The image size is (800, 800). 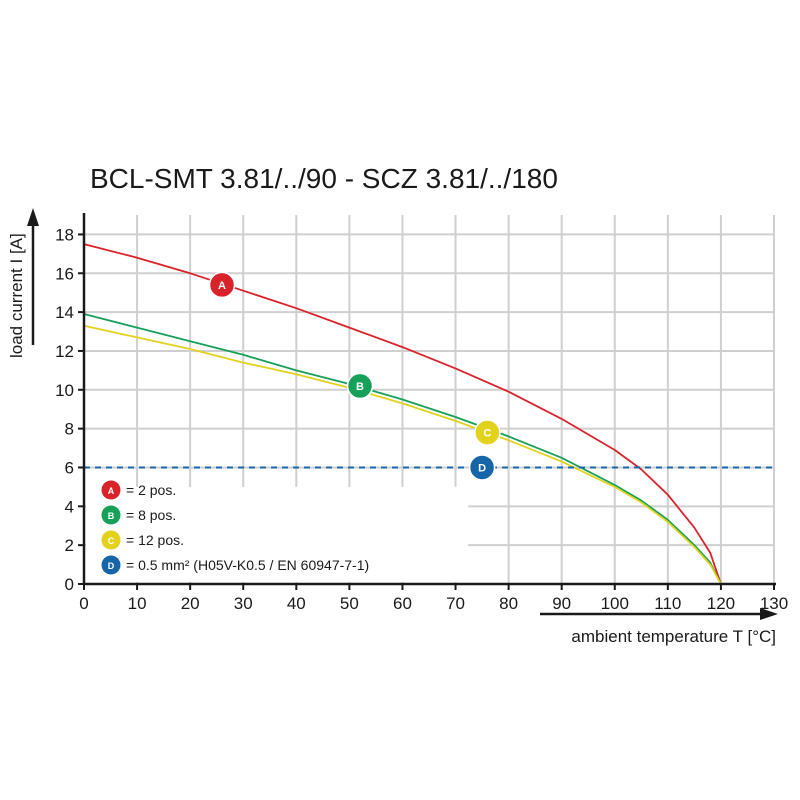 I want to click on series-marker-b, so click(x=360, y=386).